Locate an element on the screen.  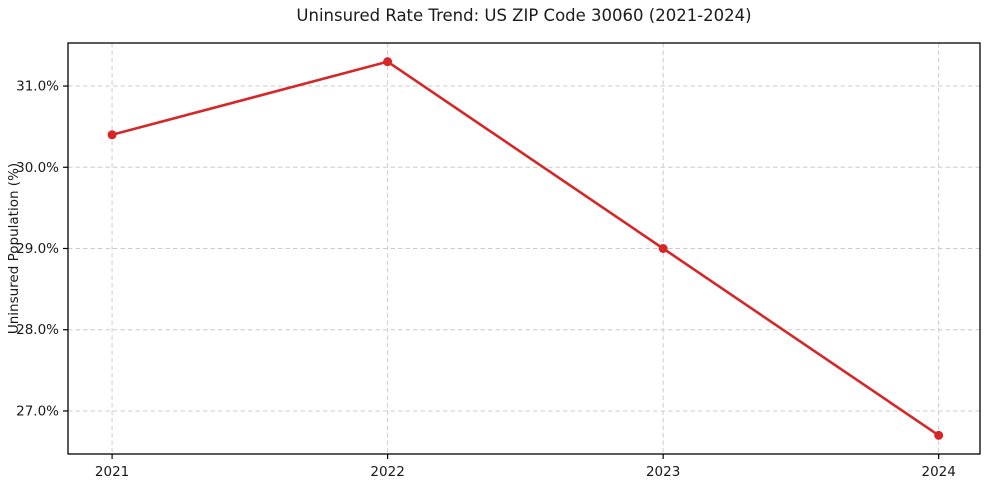
x-tick-label: 2022 is located at coordinates (387, 472).